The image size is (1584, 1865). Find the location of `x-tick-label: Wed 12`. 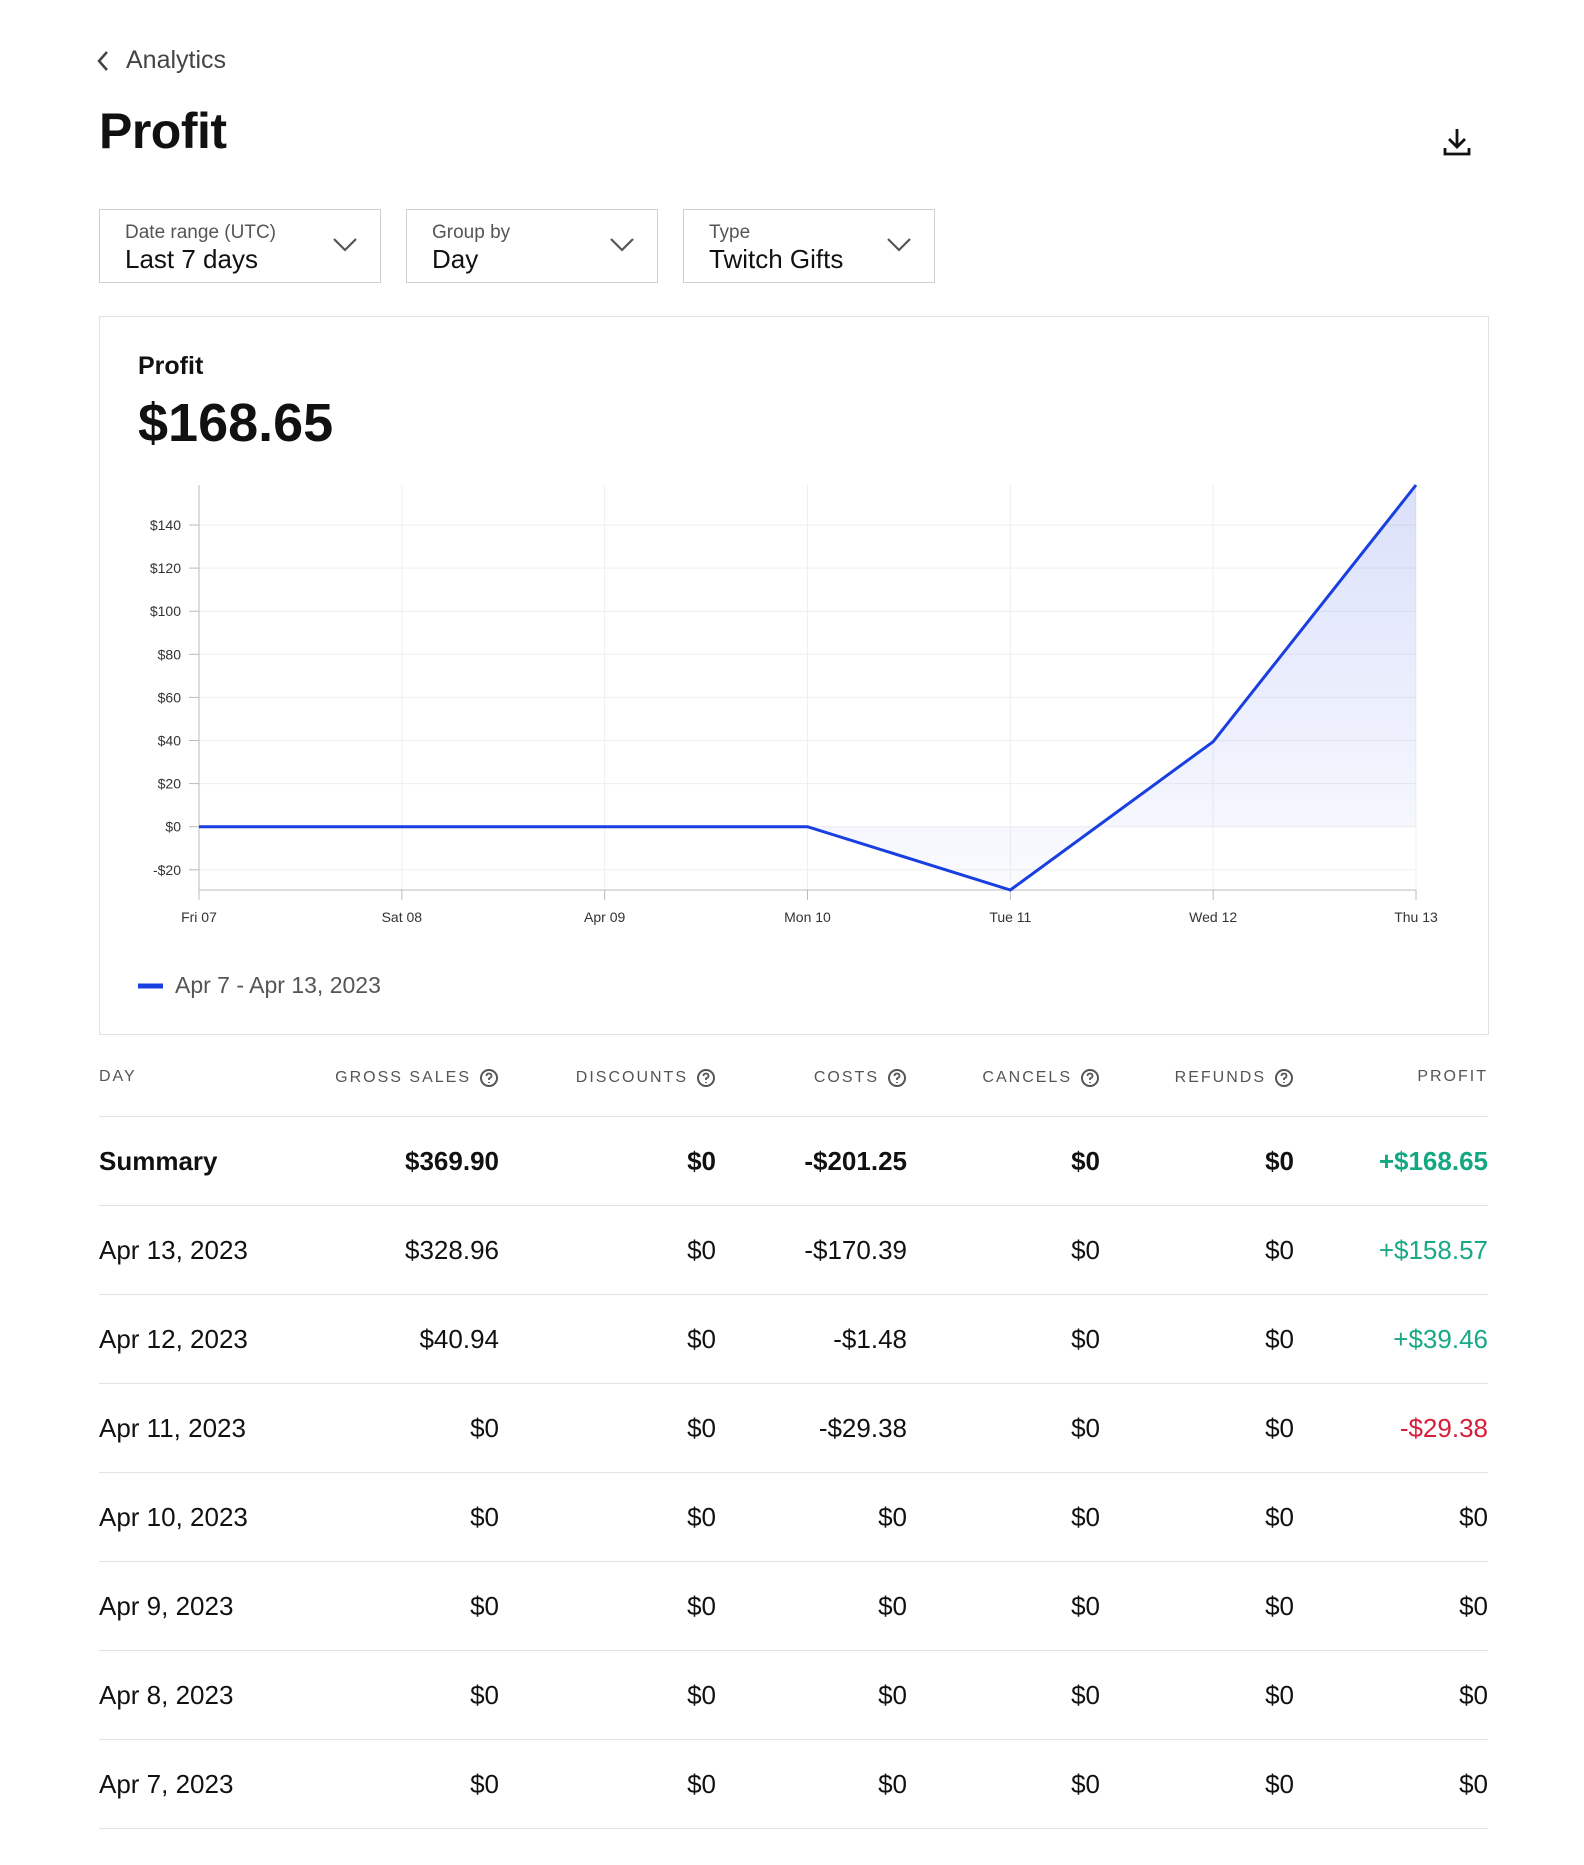

x-tick-label: Wed 12 is located at coordinates (1213, 917).